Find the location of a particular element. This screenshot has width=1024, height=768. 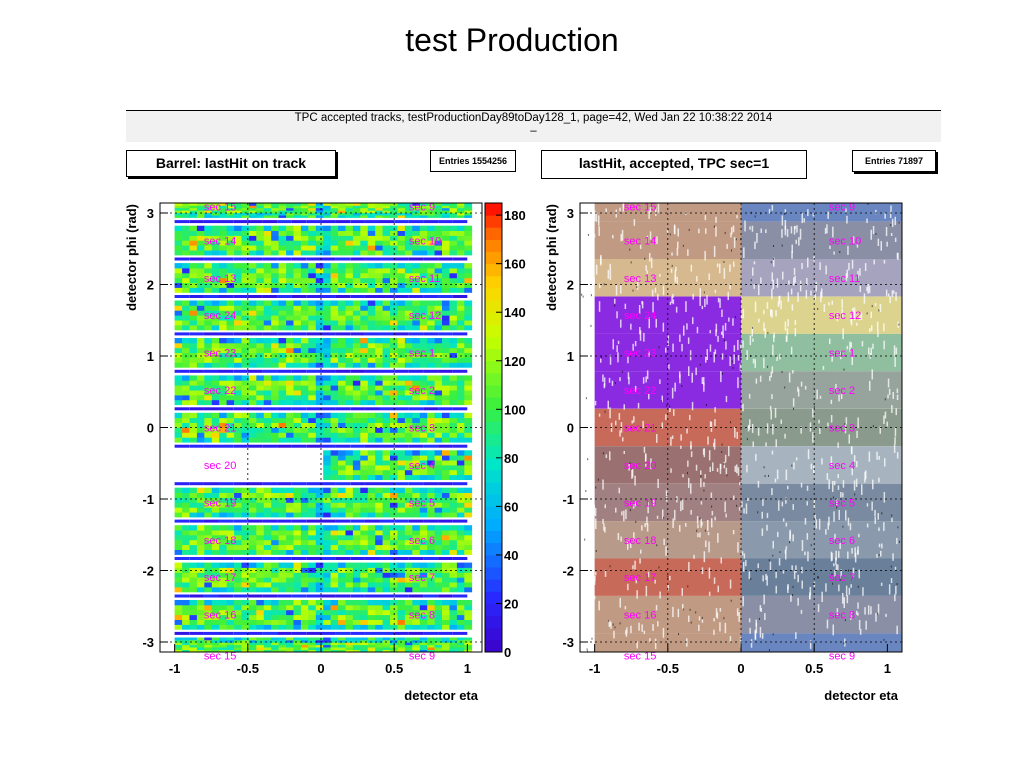

sector-label: sec 2 is located at coordinates (422, 391).